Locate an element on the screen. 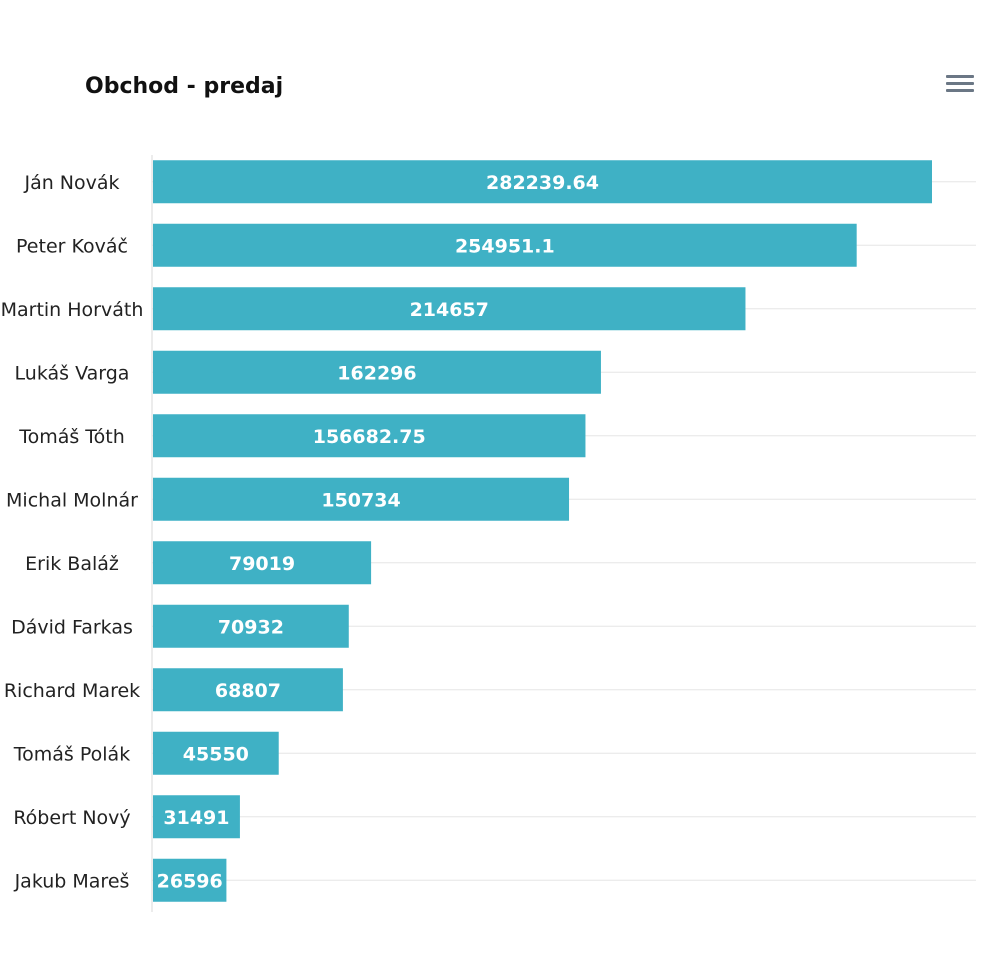 This screenshot has width=988, height=972. chart-title: Obchod - predaj is located at coordinates (184, 86).